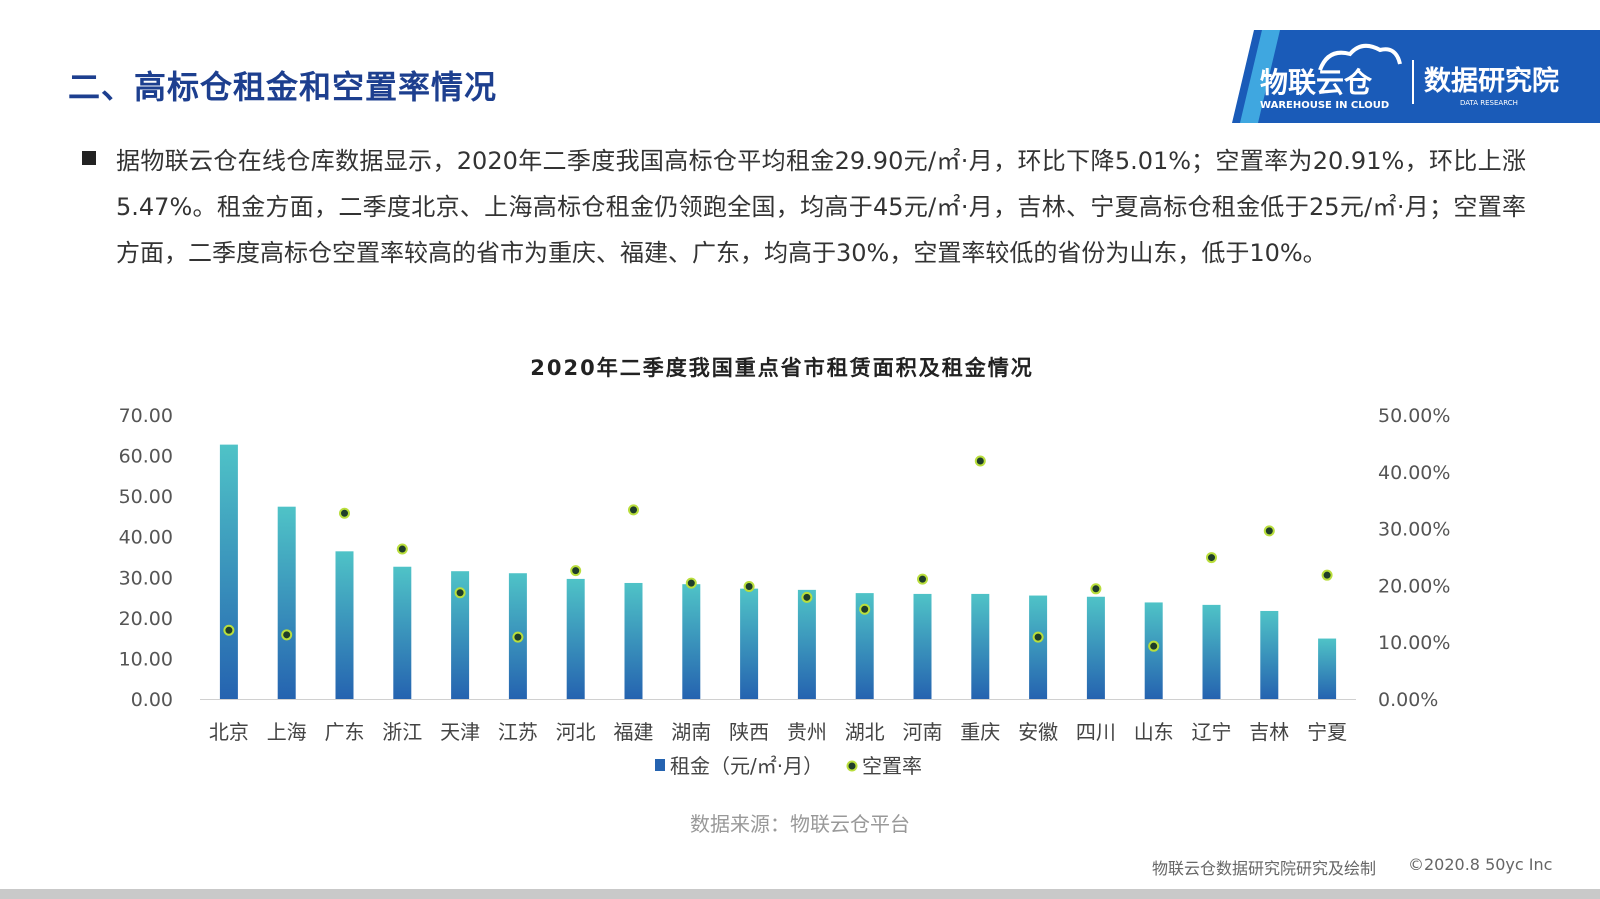 The image size is (1600, 899). Describe the element at coordinates (287, 732) in the screenshot. I see `x-tick-label: 上海` at that location.